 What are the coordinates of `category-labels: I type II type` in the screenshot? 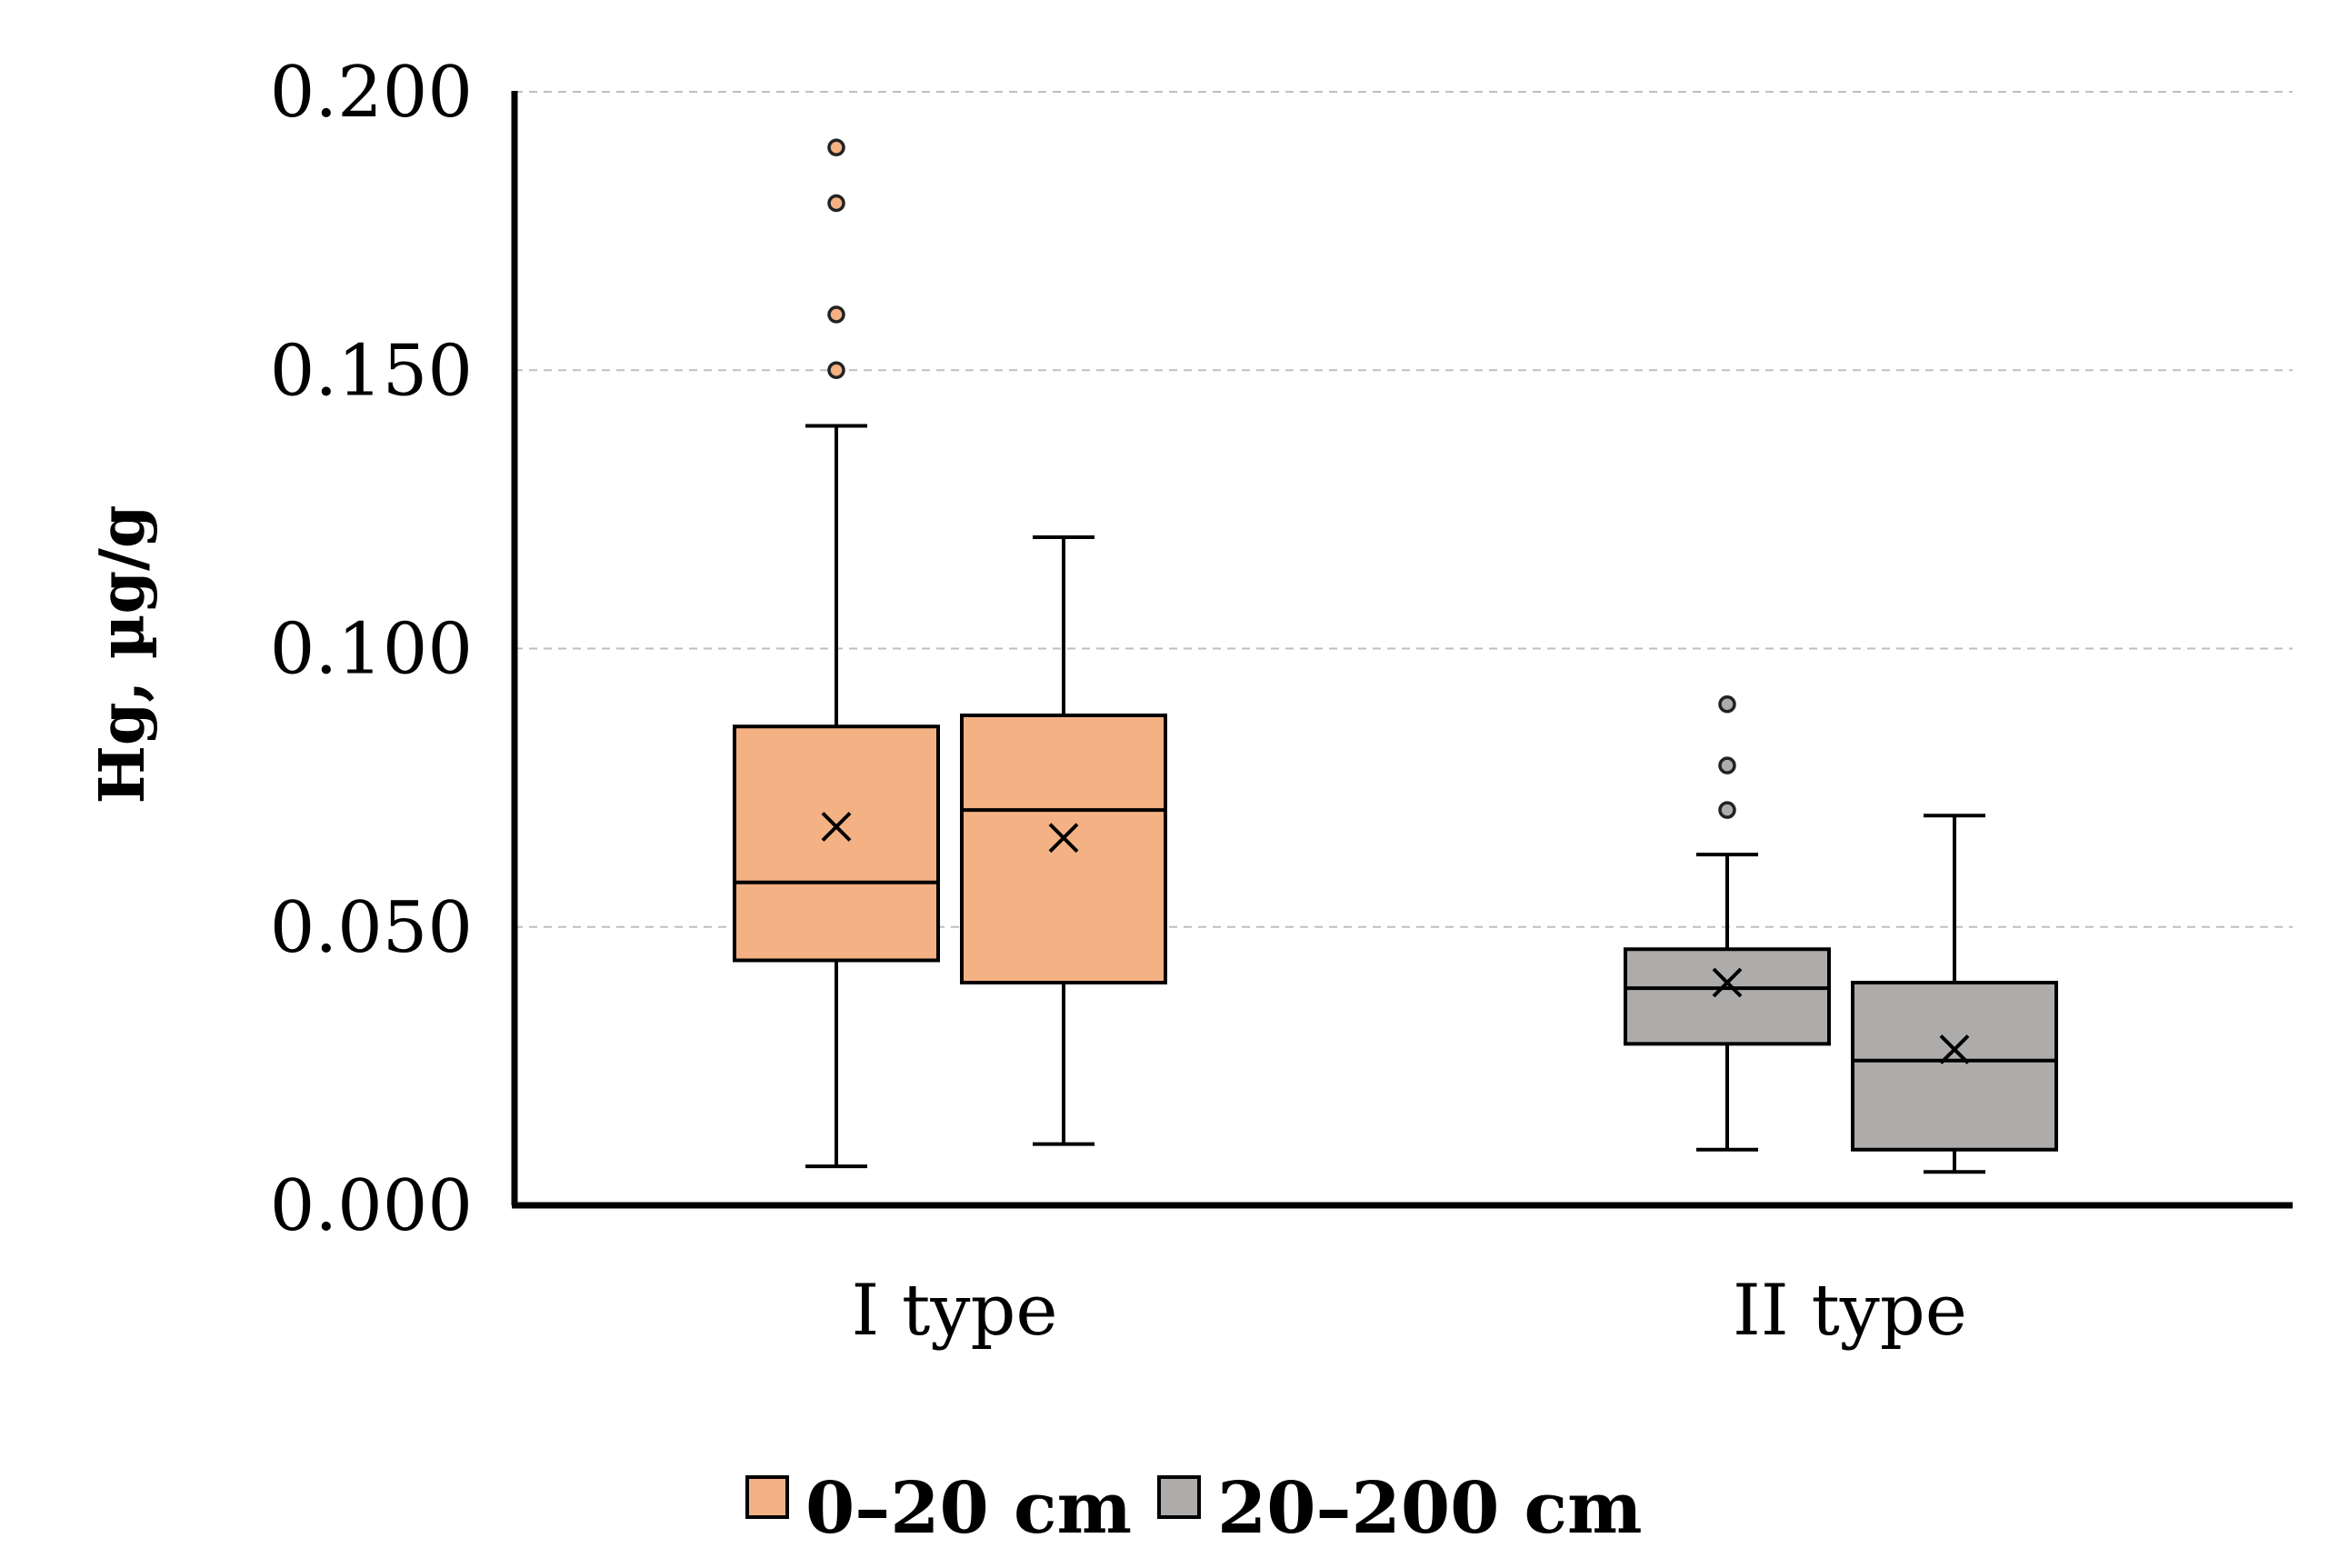 It's located at (1409, 1311).